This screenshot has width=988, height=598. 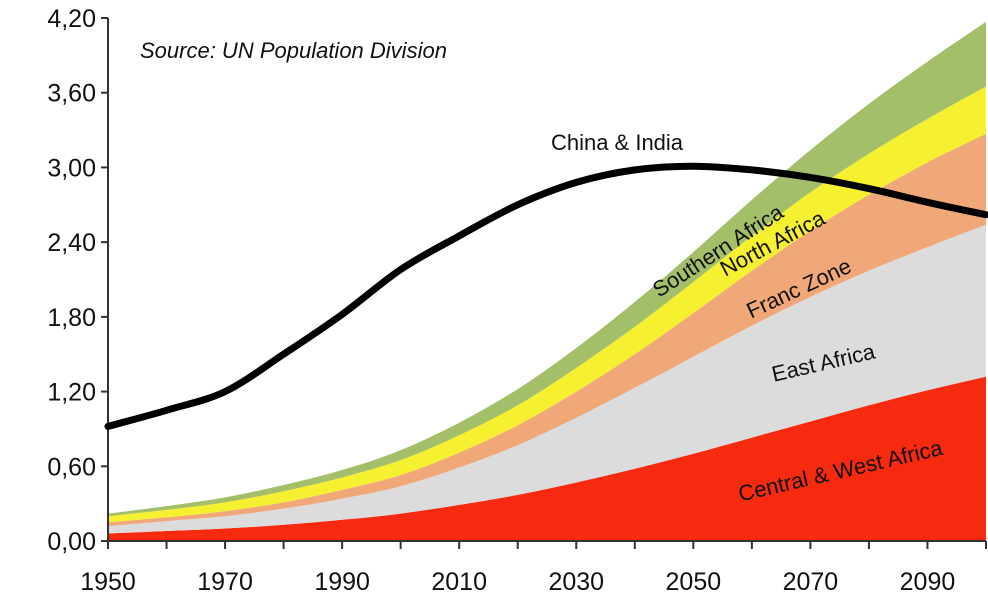 What do you see at coordinates (77, 280) in the screenshot?
I see `y-ticks: 0,00 0,60 1,20 1,80 2,40 3,00 3,60 4,20` at bounding box center [77, 280].